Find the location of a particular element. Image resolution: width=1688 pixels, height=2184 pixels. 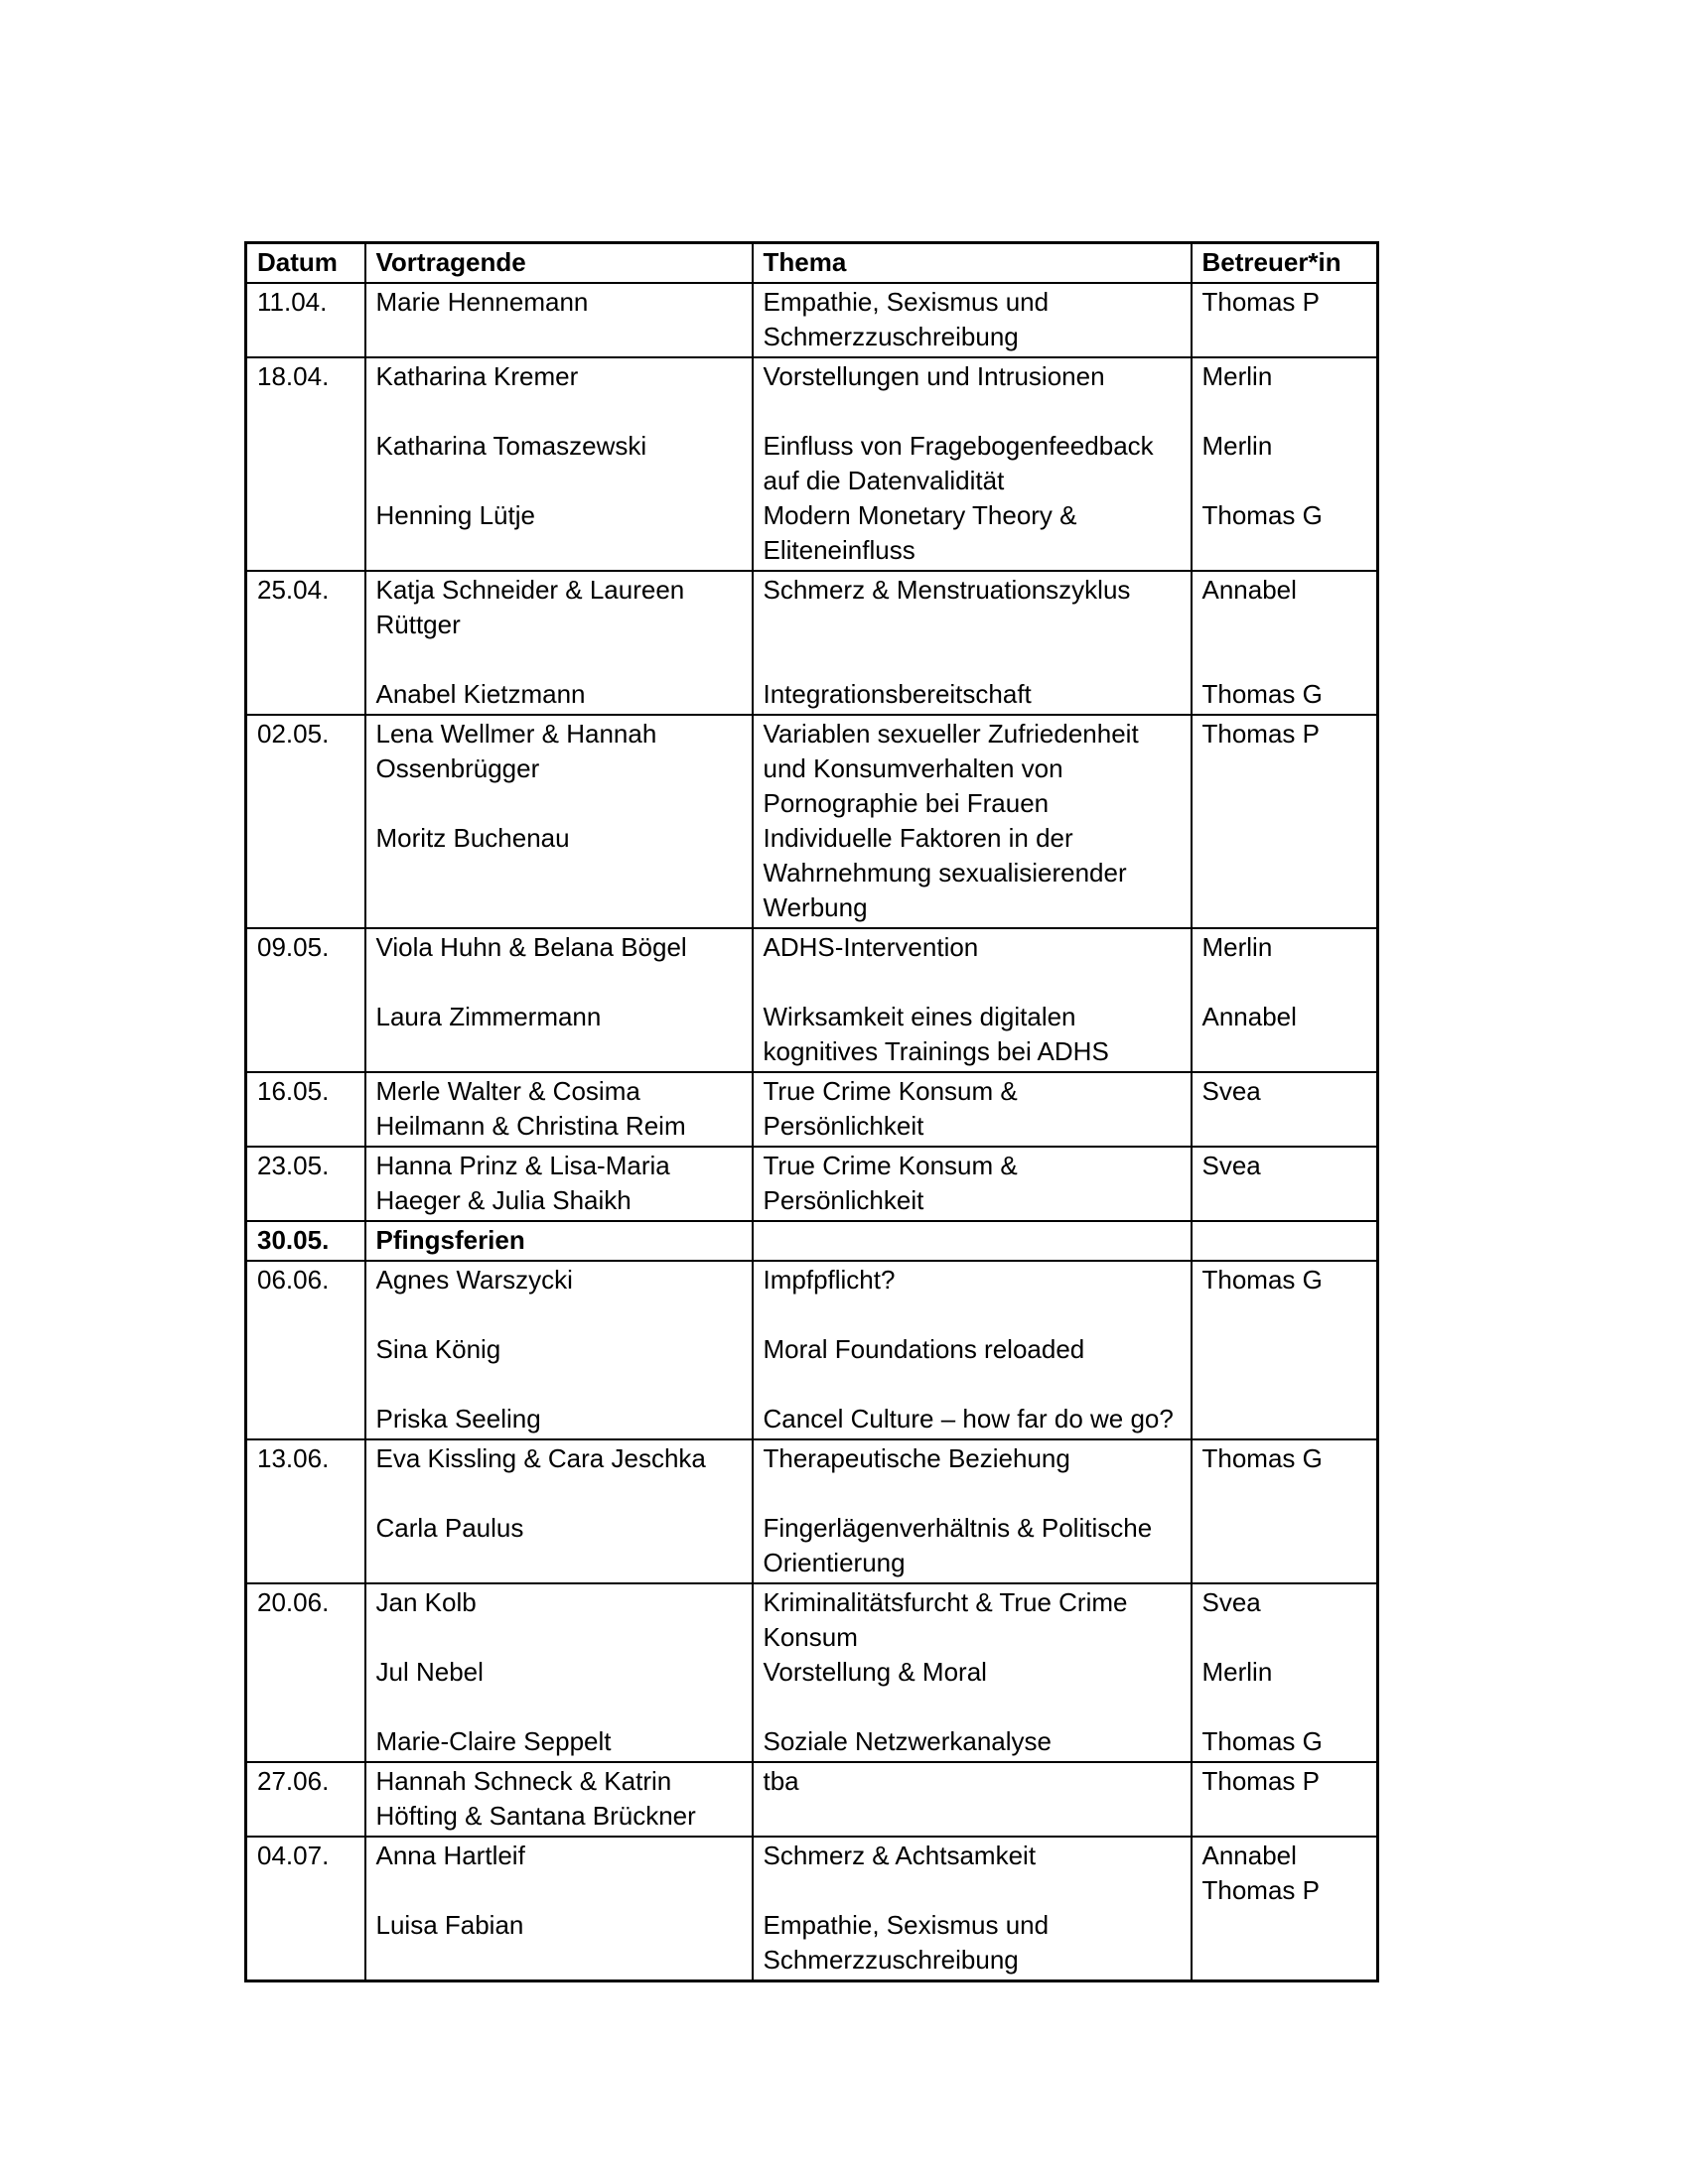

speakers-cell: Eva Kissling & Cara Jeschka Carla Paulus is located at coordinates (558, 1511).